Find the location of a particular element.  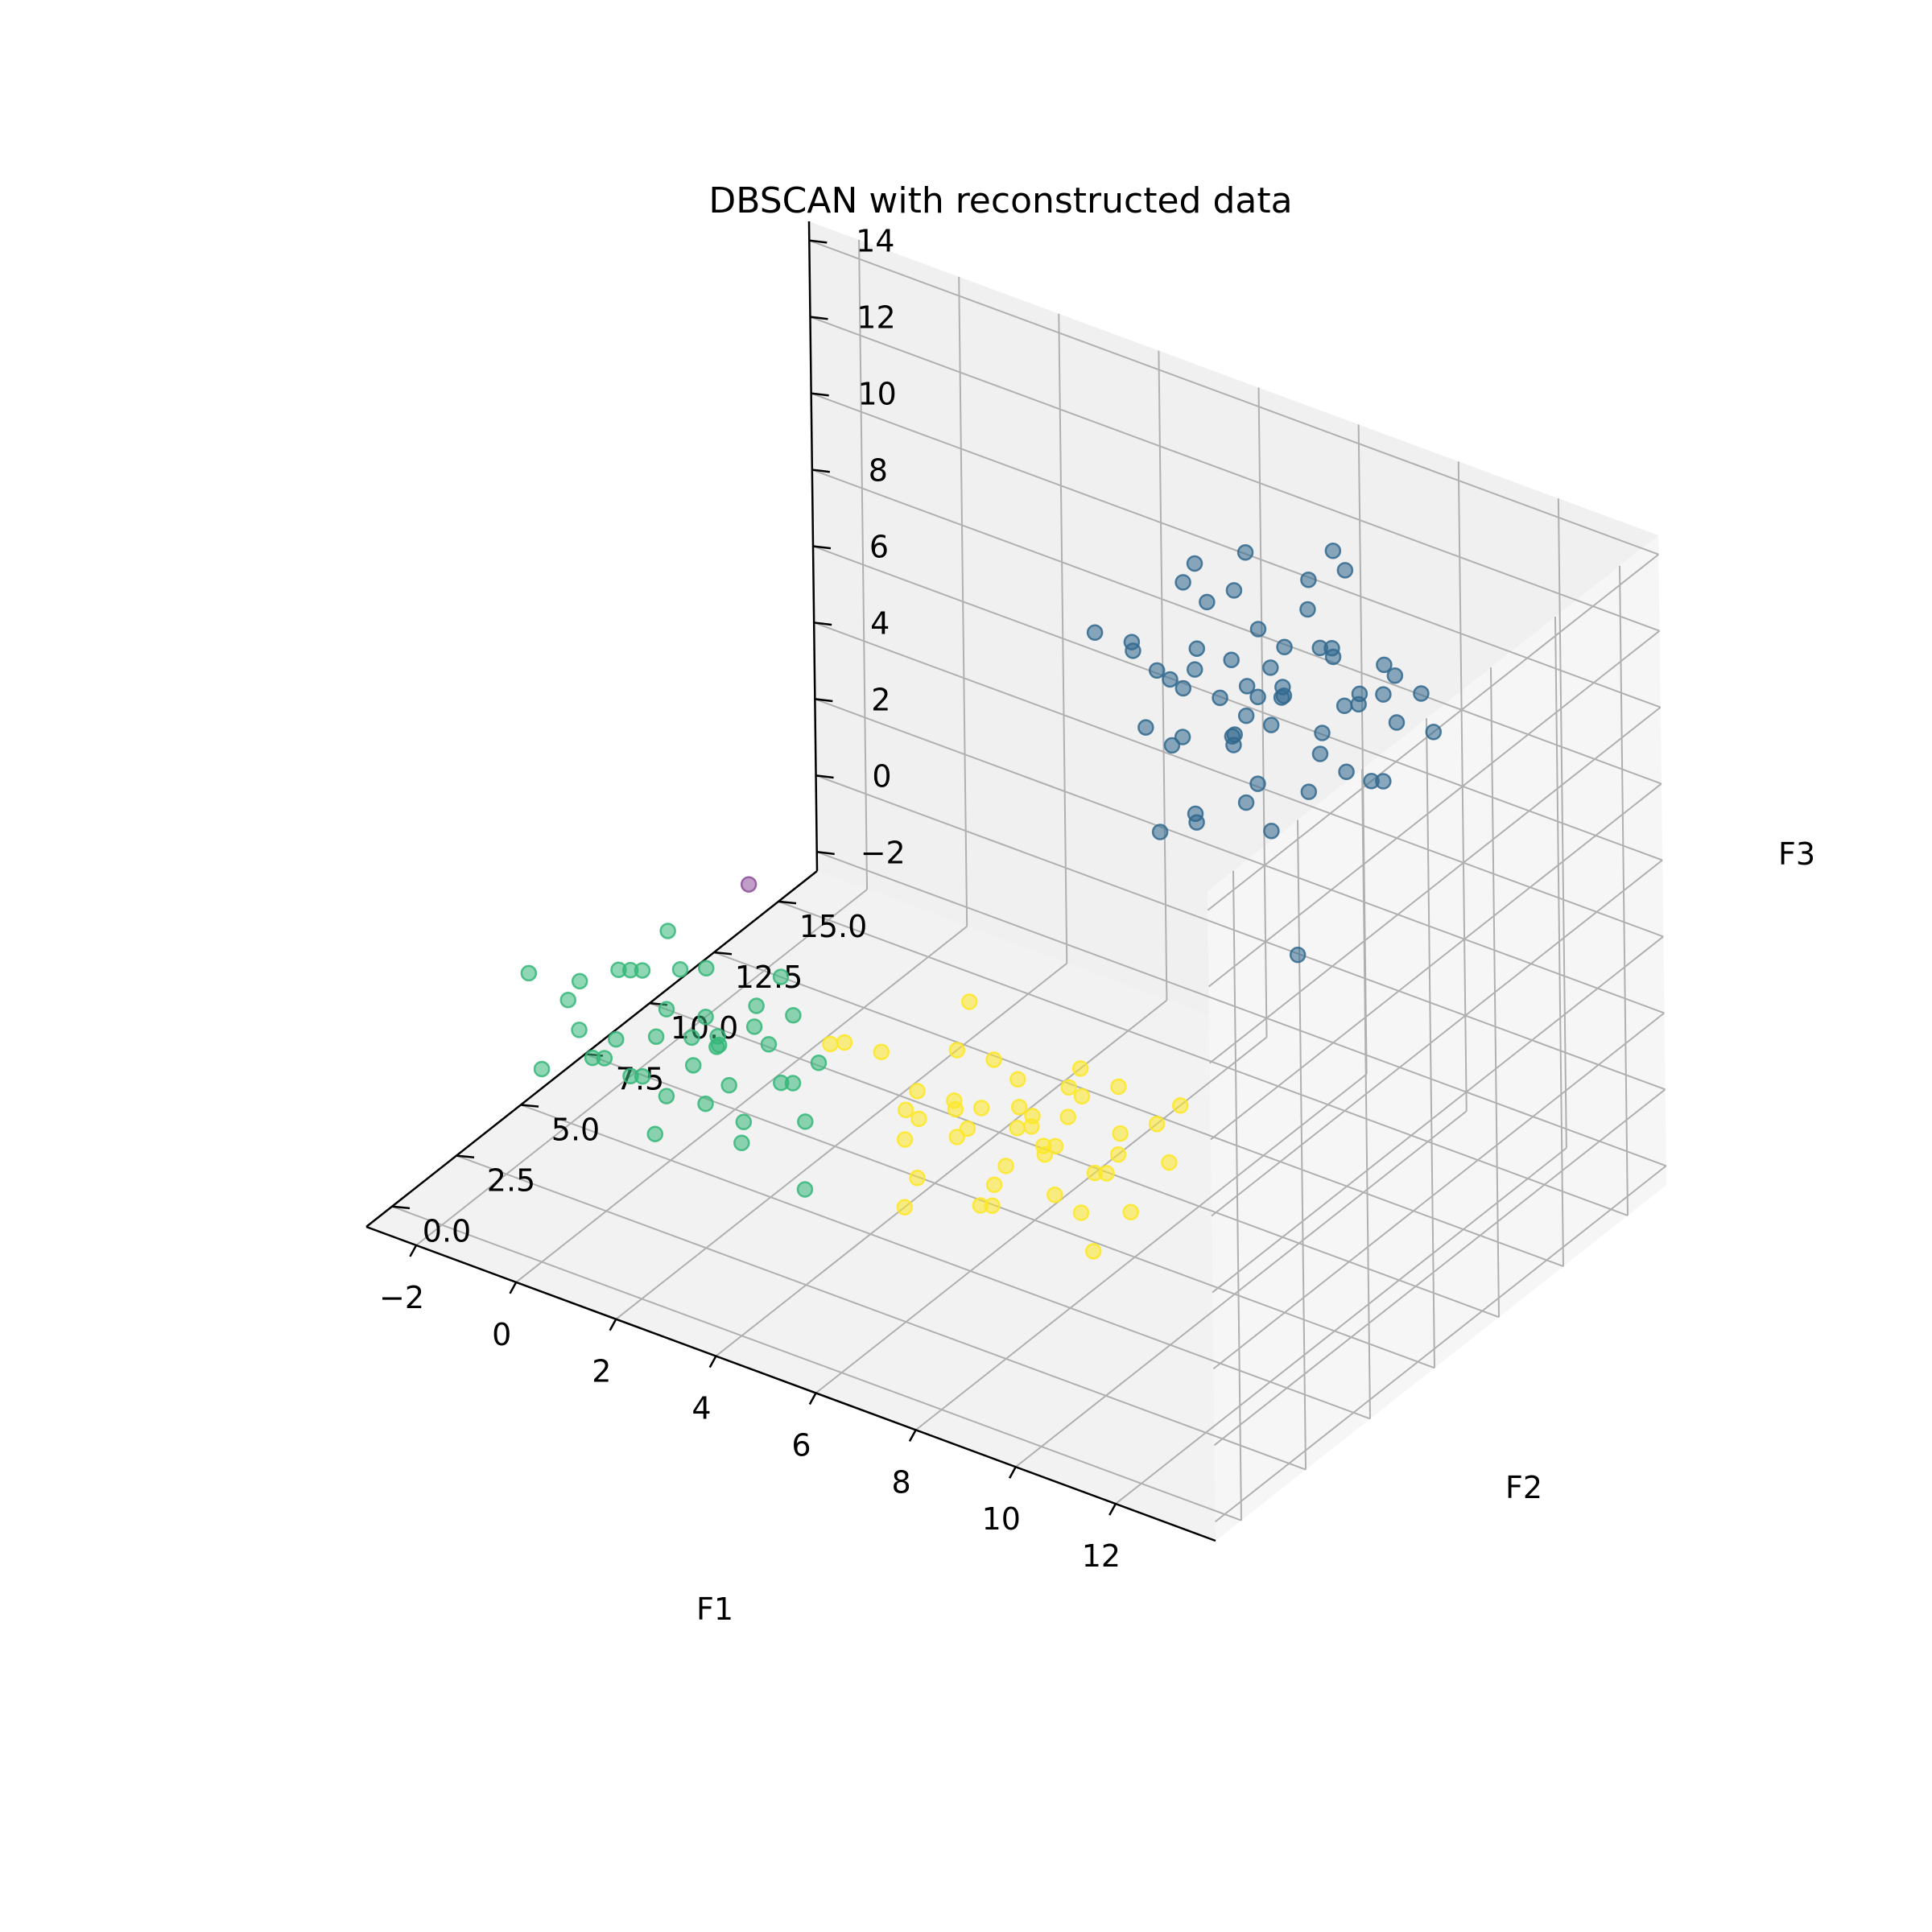

z-tick-label: 10 is located at coordinates (876, 394).